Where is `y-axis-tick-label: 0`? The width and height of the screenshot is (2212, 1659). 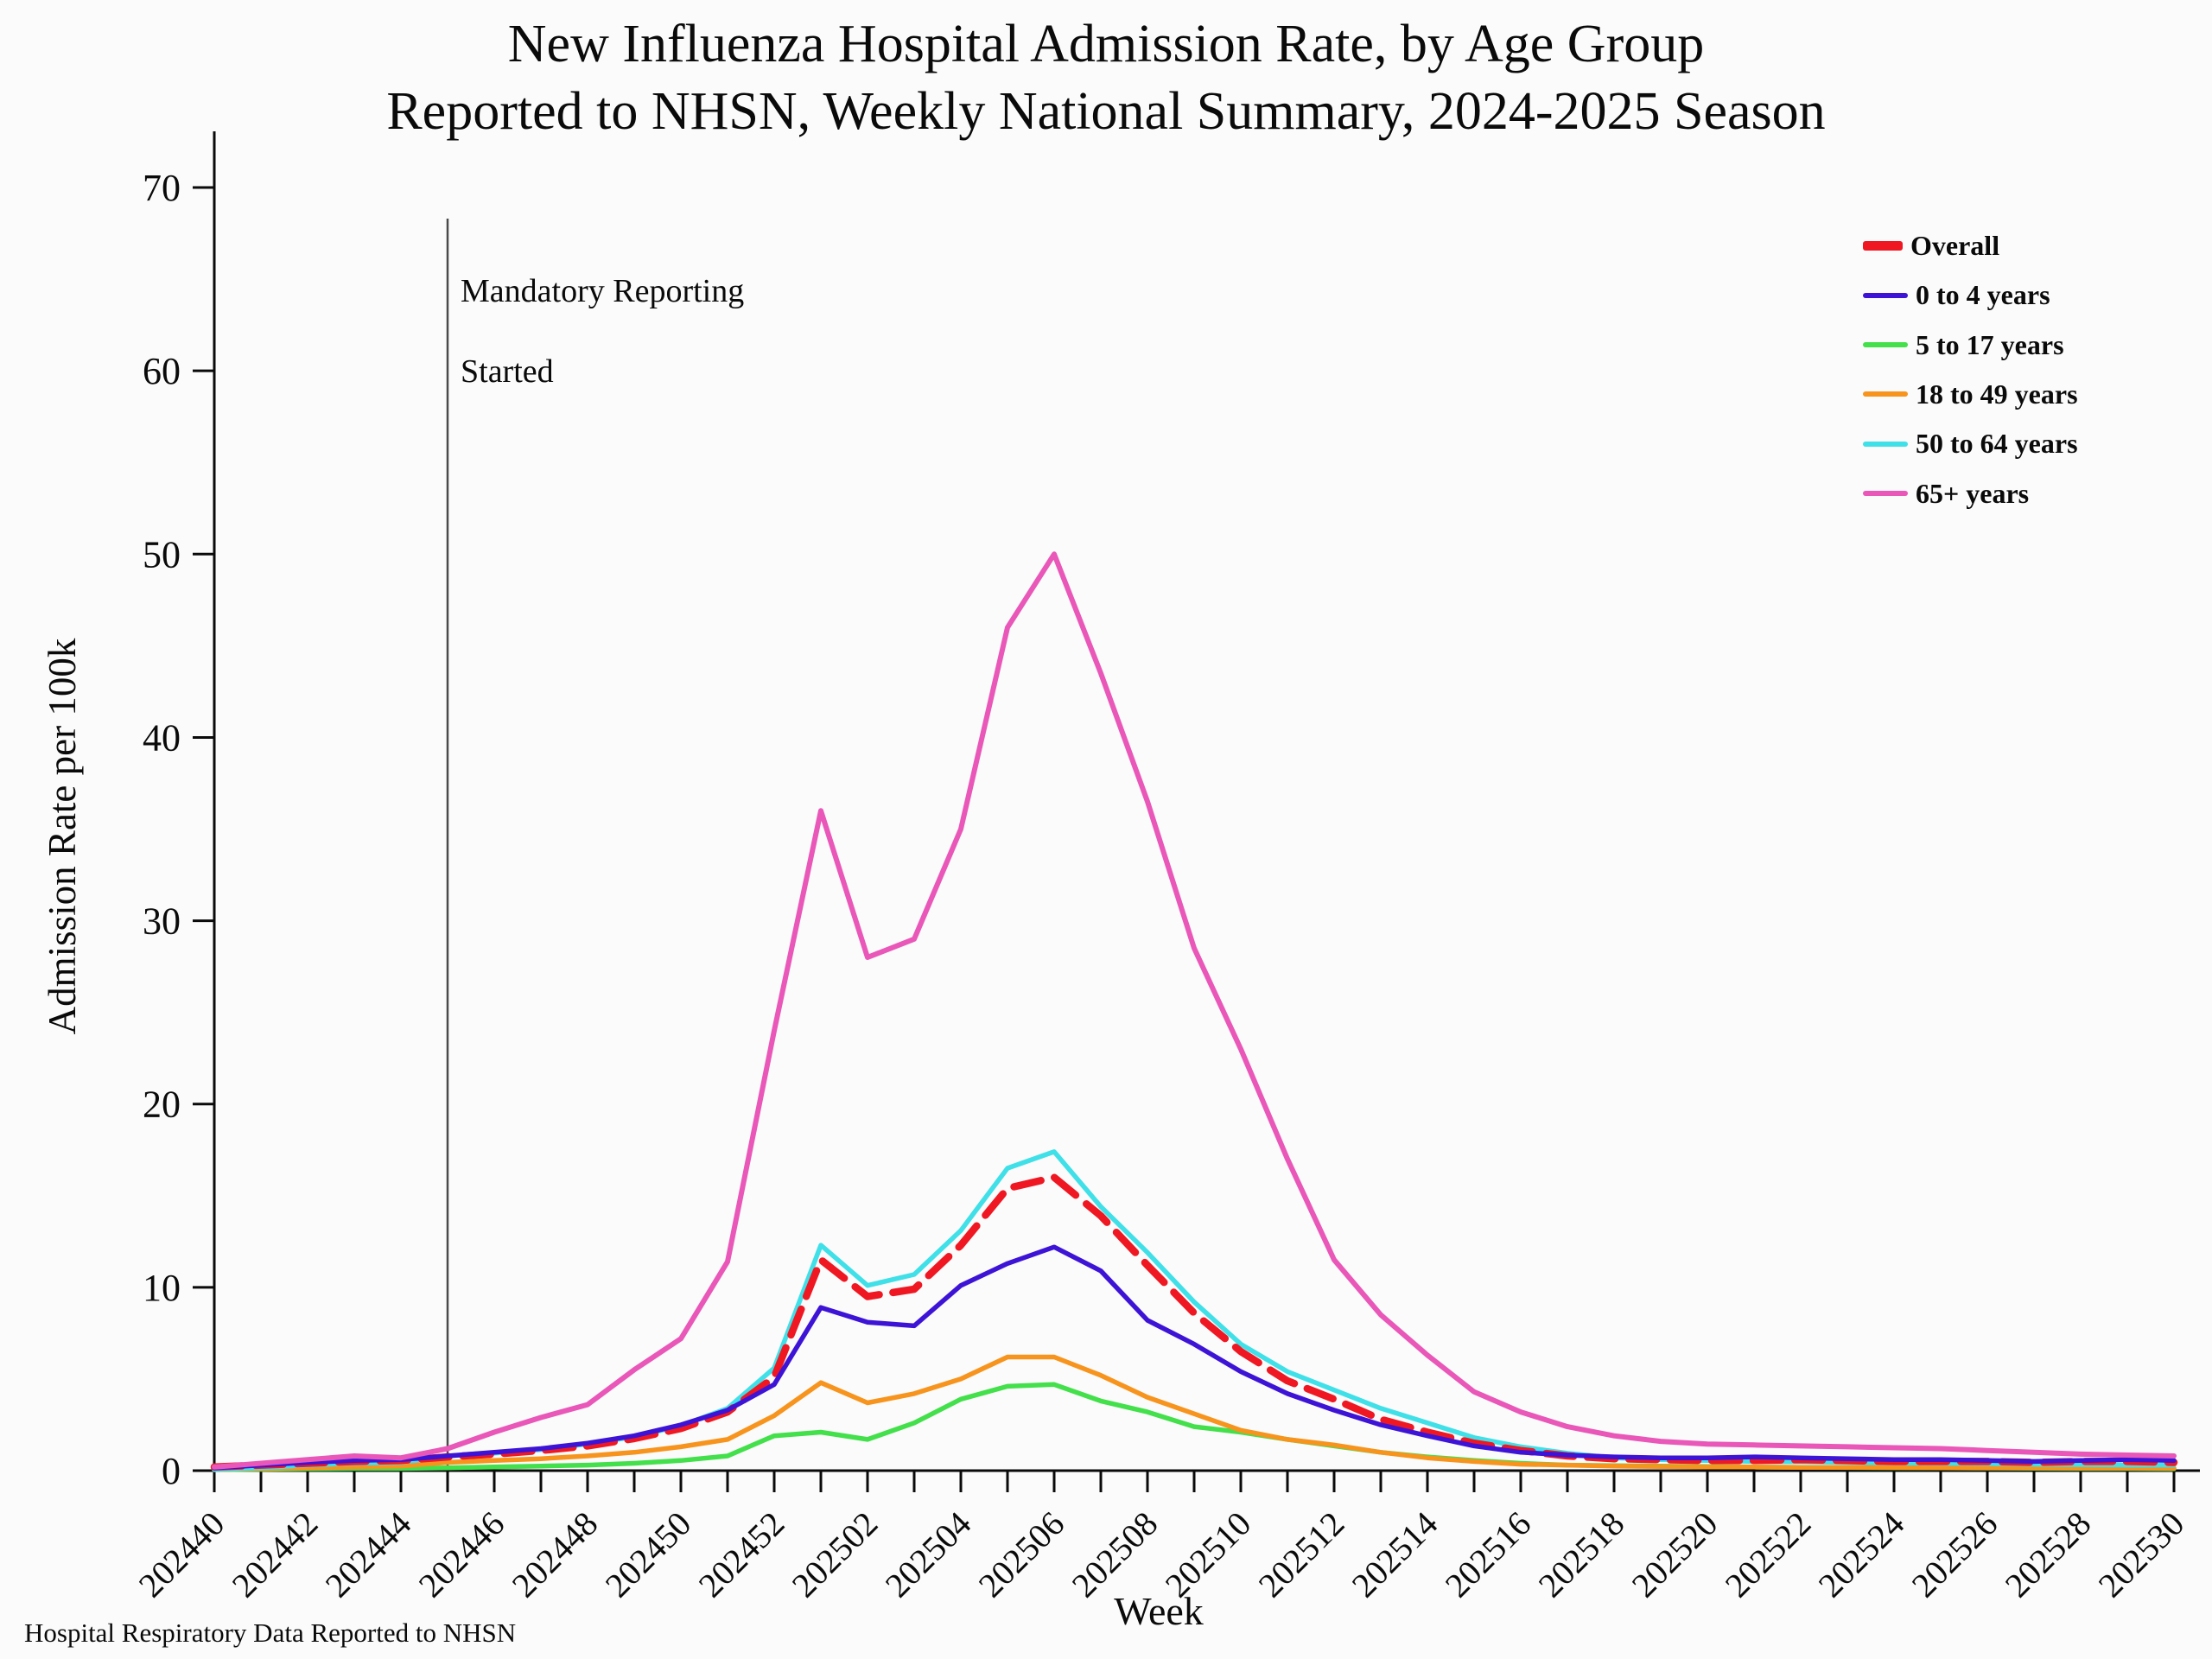
y-axis-tick-label: 0 is located at coordinates (171, 1471).